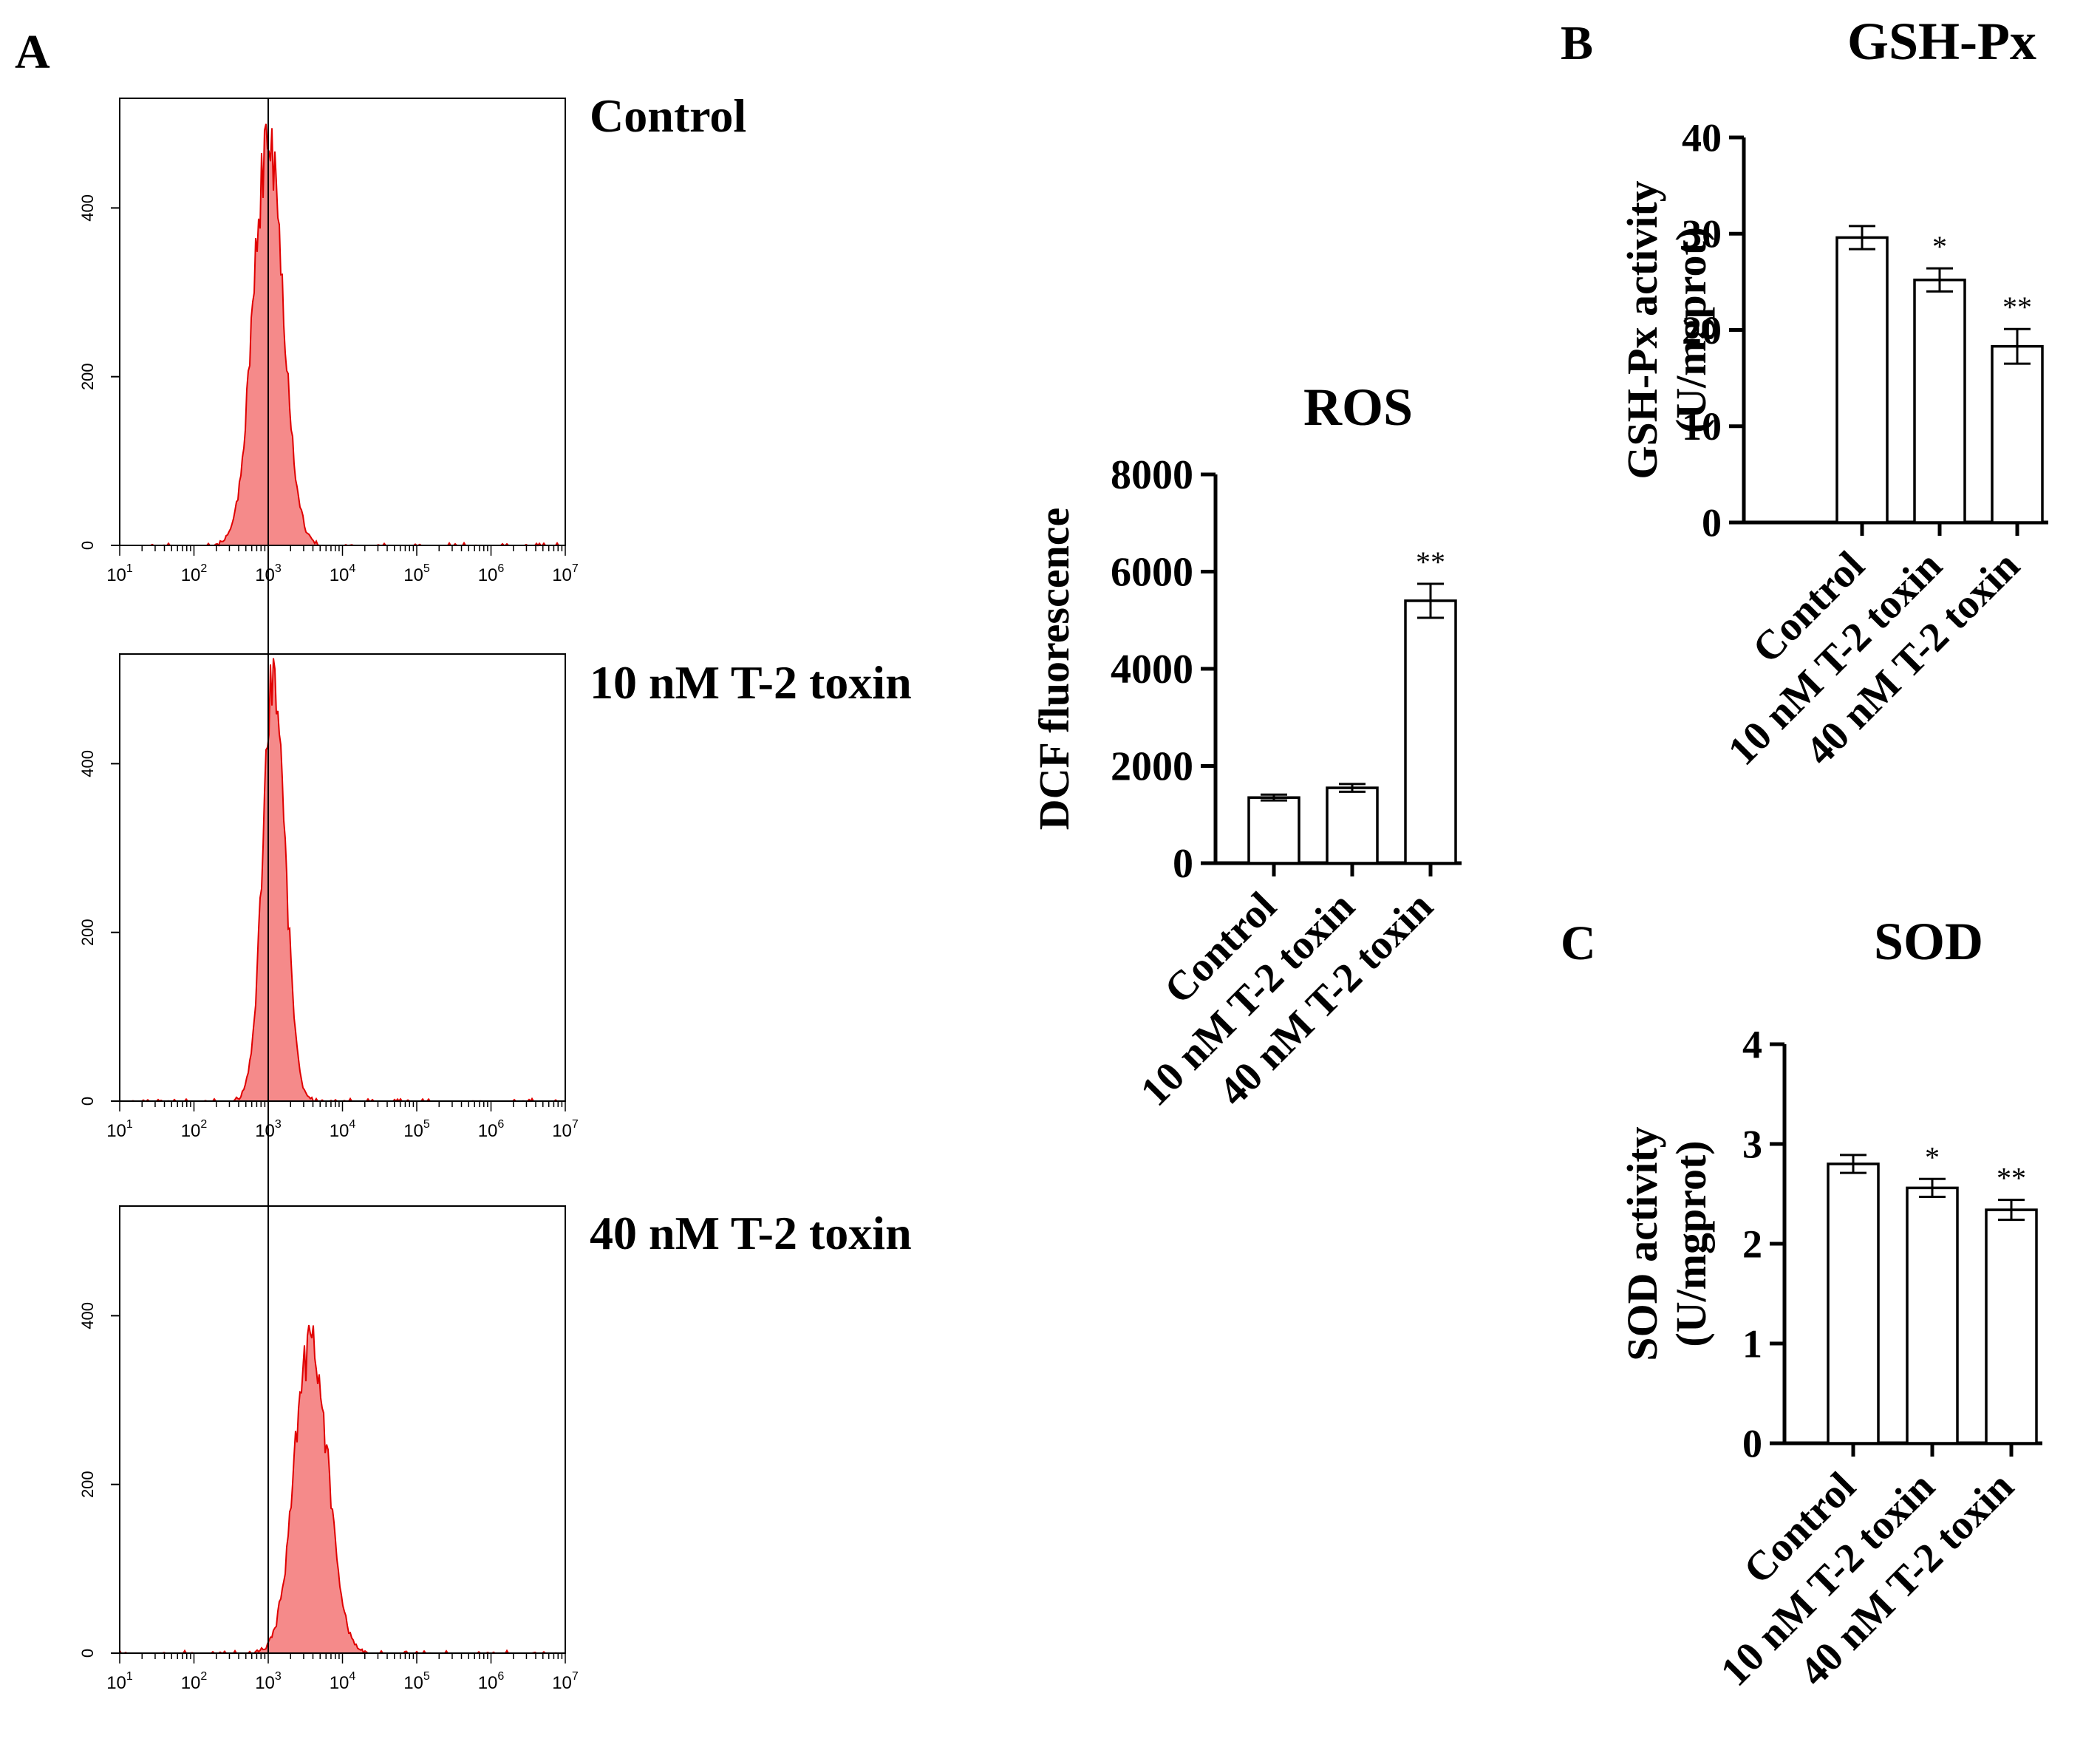 This screenshot has width=2083, height=1764. What do you see at coordinates (1752, 1344) in the screenshot?
I see `y-tick-label: 1` at bounding box center [1752, 1344].